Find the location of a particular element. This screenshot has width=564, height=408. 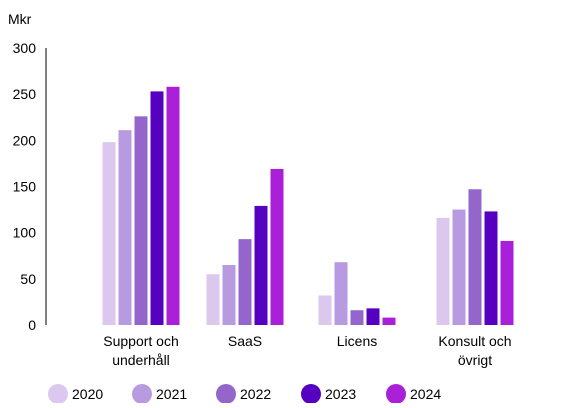

y-tick-label: 200 is located at coordinates (25, 140).